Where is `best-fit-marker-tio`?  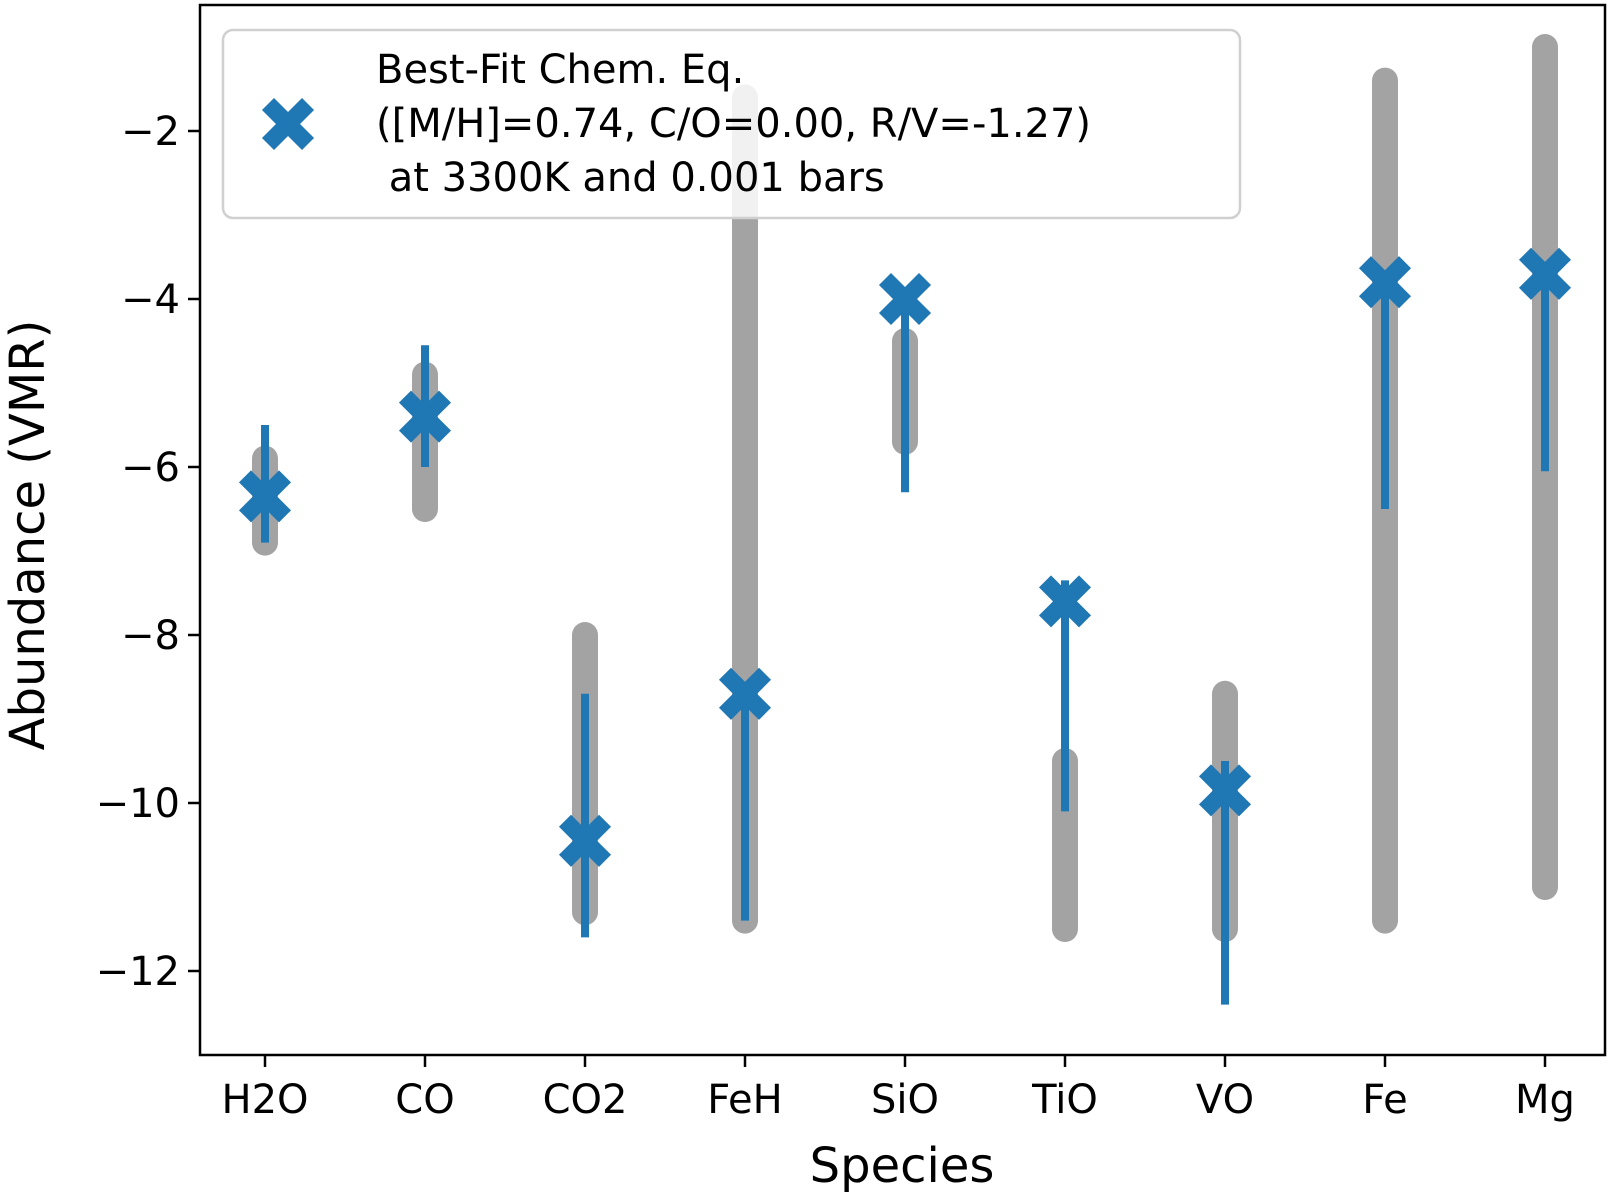
best-fit-marker-tio is located at coordinates (1065, 601).